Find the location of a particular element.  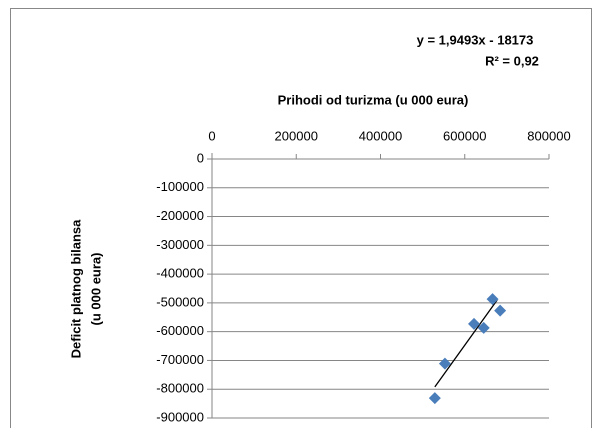

r-squared: R² = 0,92 is located at coordinates (512, 60).